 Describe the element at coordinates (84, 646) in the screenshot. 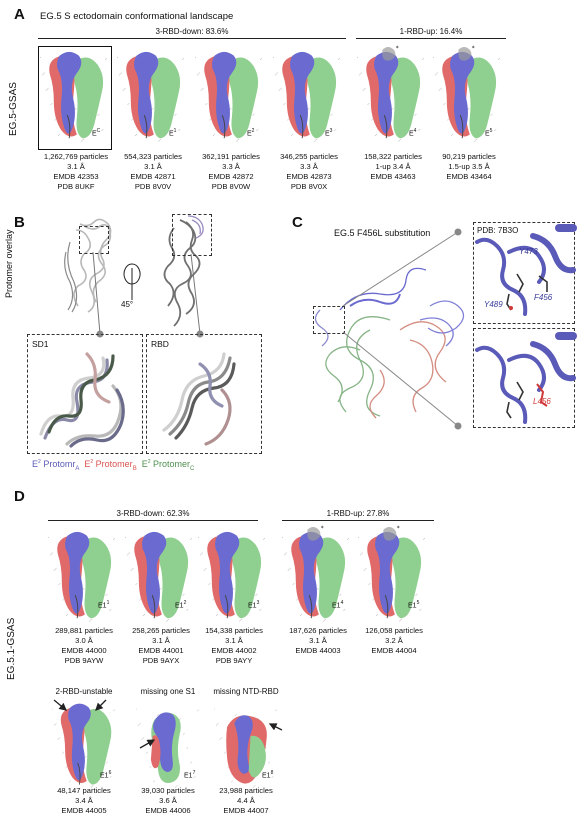

I see `panel-d-caption-0: 289,881 particles 3.0 Å EMDB 44000 PDB 9AYW` at that location.